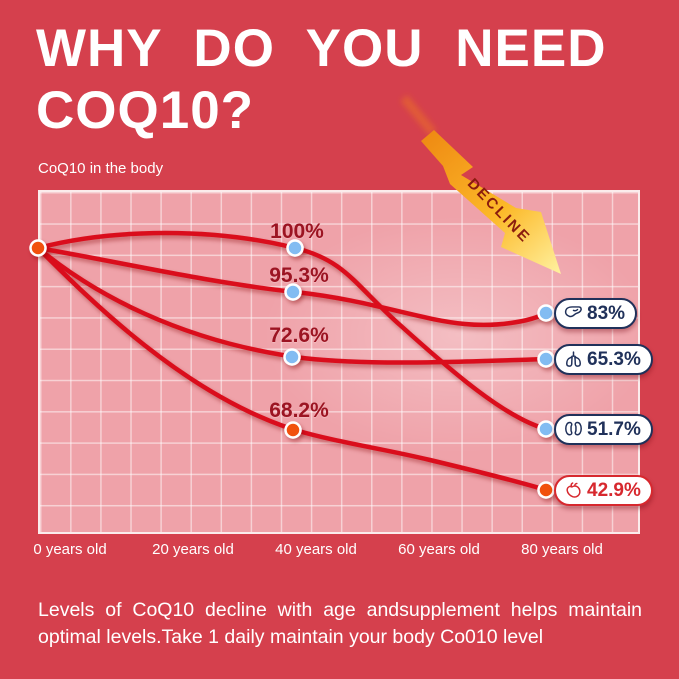  What do you see at coordinates (292, 357) in the screenshot?
I see `data-point-mid-lungs` at bounding box center [292, 357].